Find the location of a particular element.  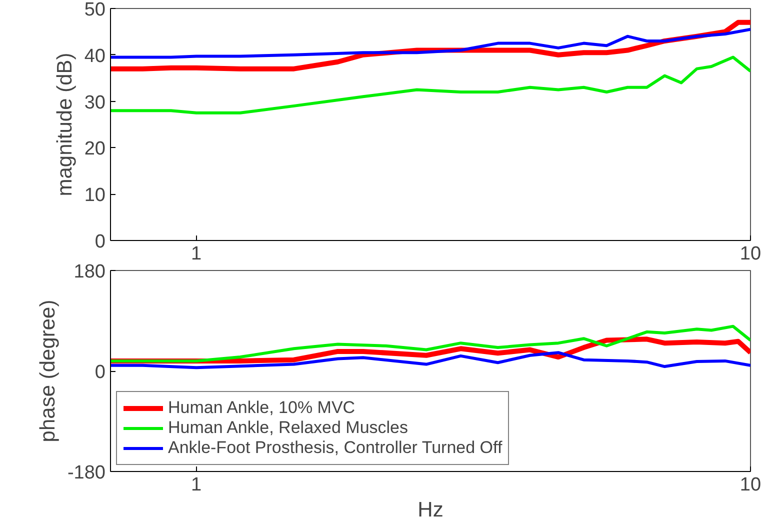

legend-label: Human Ankle, Relaxed Muscles is located at coordinates (288, 428).